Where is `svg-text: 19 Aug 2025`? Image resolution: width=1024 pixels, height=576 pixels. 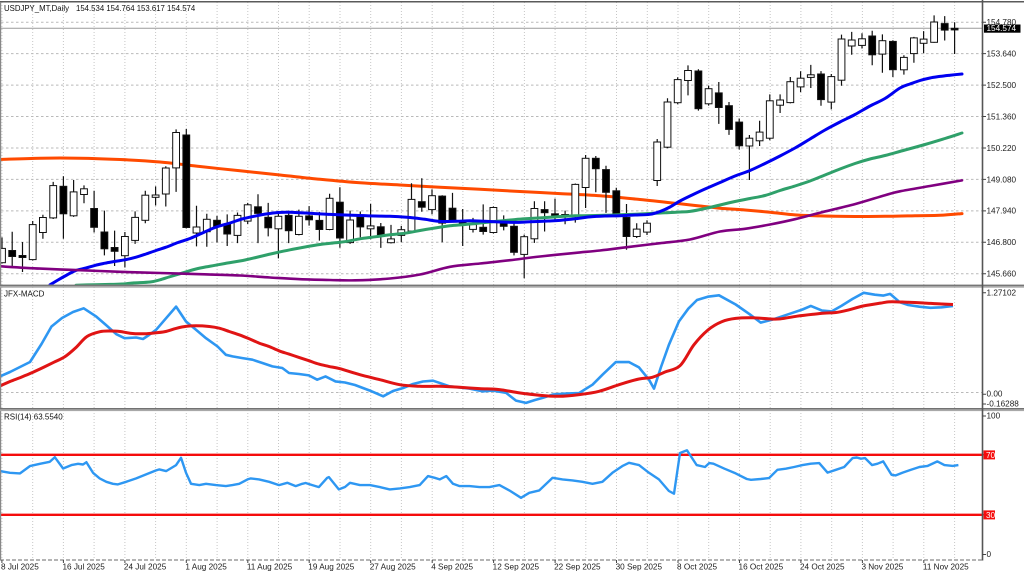
svg-text: 19 Aug 2025 is located at coordinates (331, 567).